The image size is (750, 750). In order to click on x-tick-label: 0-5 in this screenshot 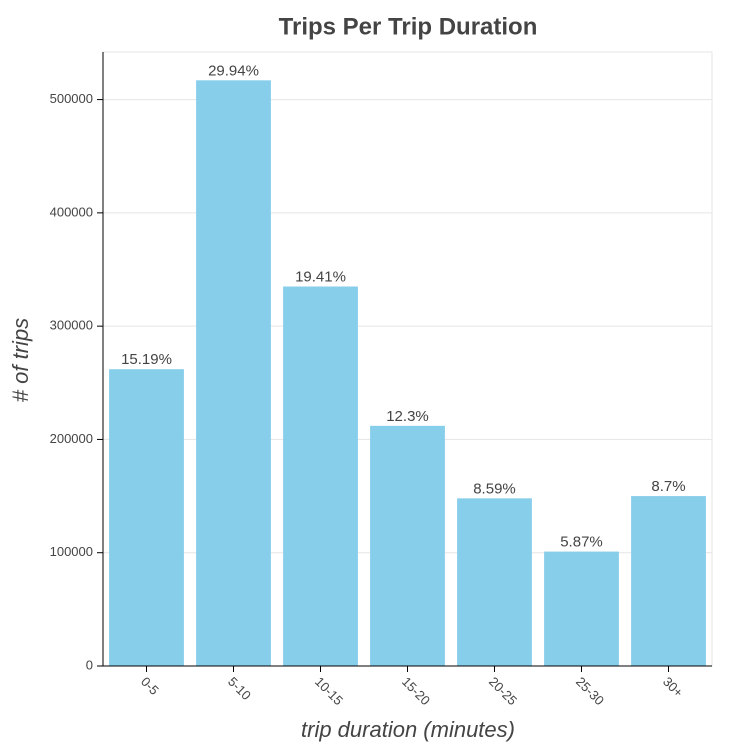, I will do `click(150, 686)`.